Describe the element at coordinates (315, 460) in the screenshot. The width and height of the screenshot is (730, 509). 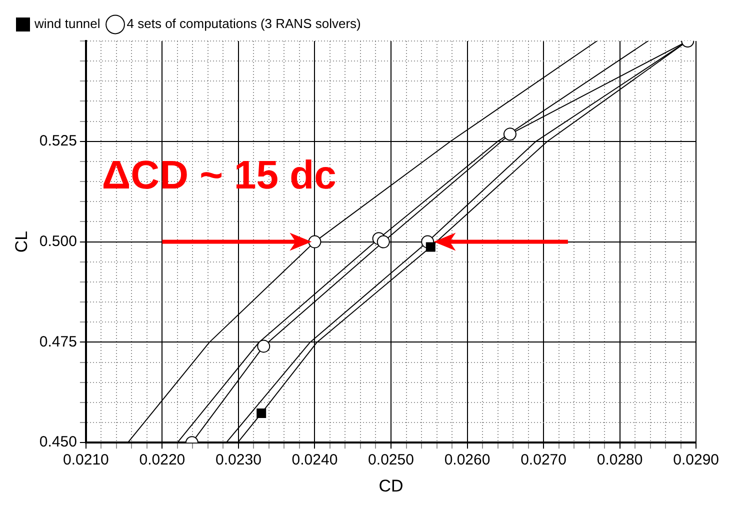
I see `x-tick-label: 0.0240` at that location.